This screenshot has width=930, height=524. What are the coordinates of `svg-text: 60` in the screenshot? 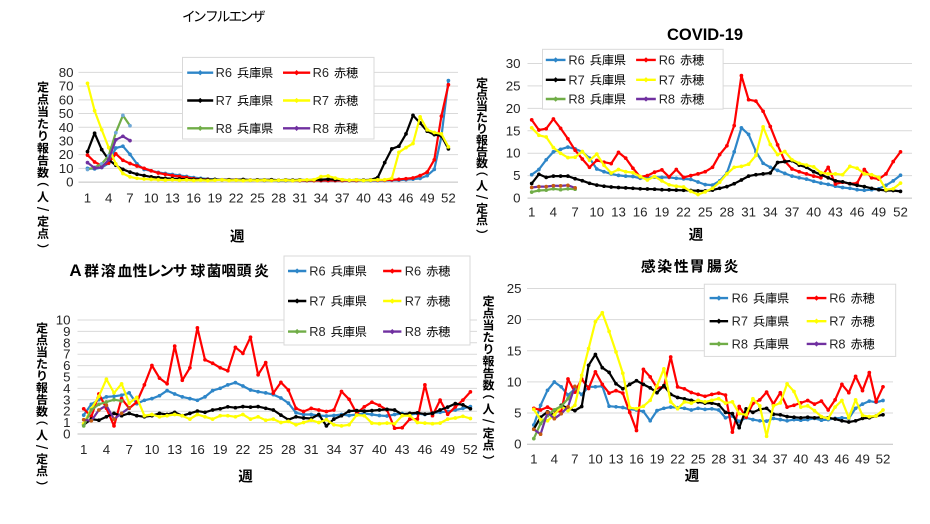 It's located at (66, 99).